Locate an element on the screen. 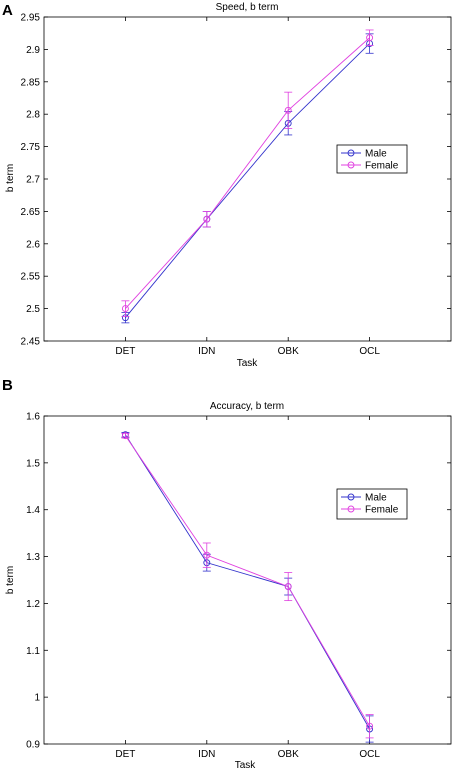  legend-marker-male-a is located at coordinates (351, 153).